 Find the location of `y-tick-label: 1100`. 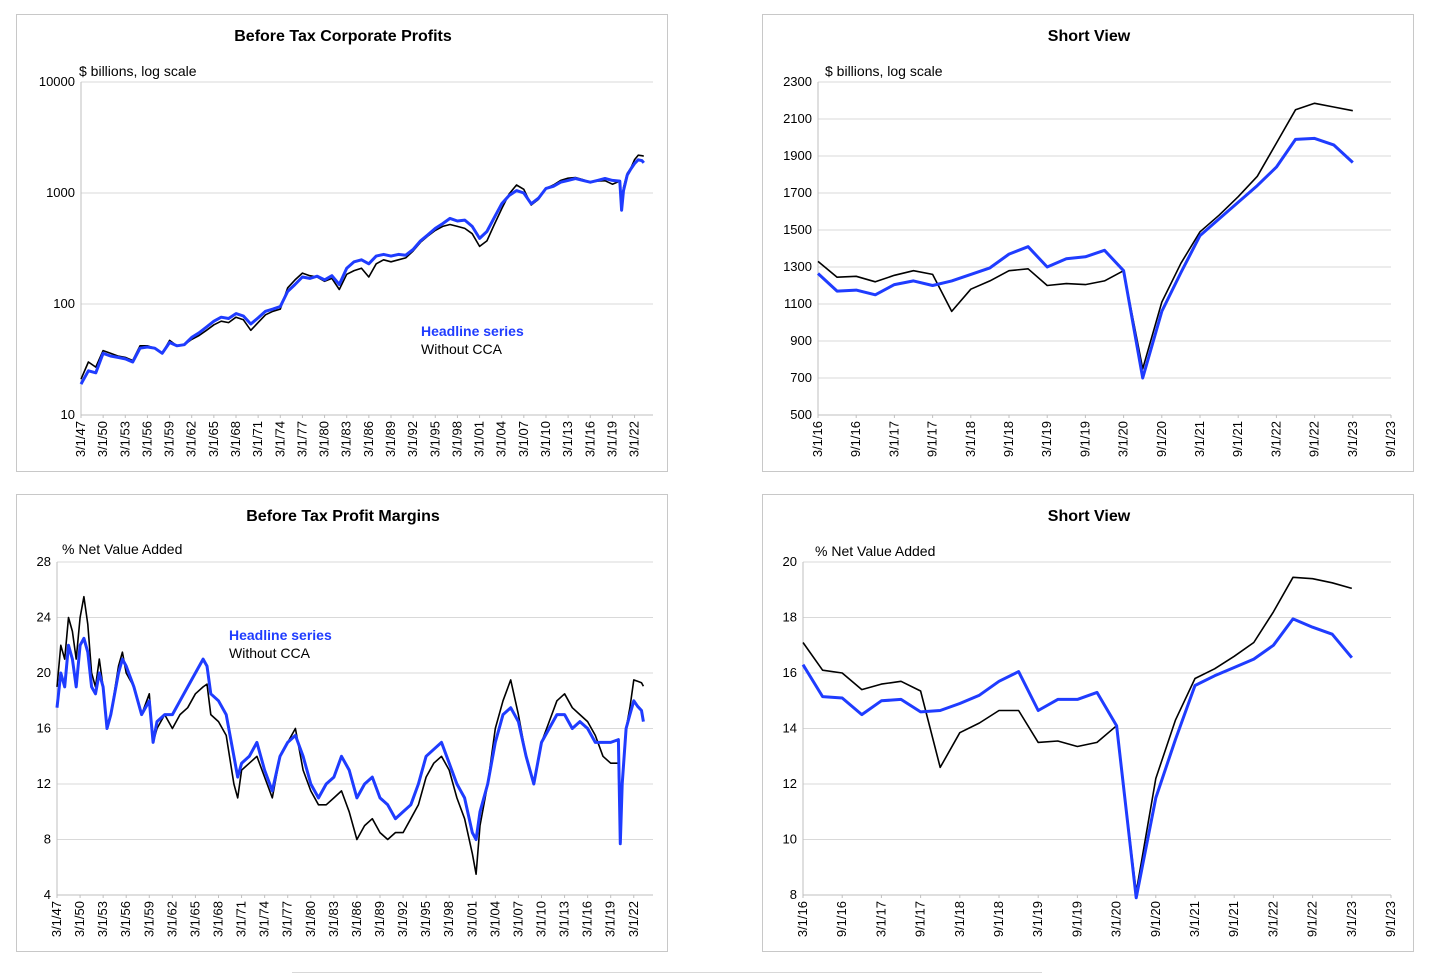

y-tick-label: 1100 is located at coordinates (798, 303).